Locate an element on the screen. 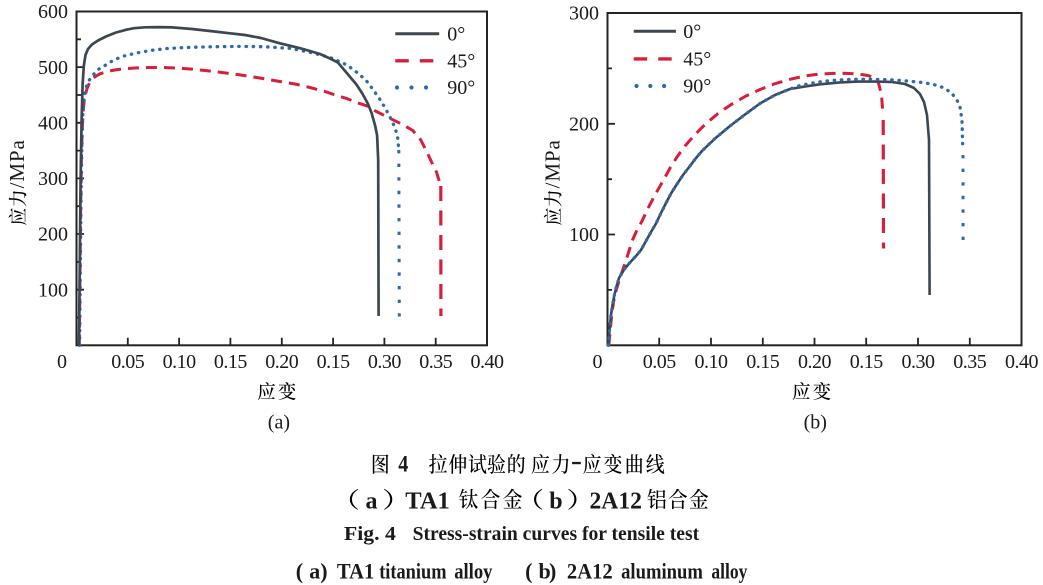  svg-text: 4 is located at coordinates (403, 464).